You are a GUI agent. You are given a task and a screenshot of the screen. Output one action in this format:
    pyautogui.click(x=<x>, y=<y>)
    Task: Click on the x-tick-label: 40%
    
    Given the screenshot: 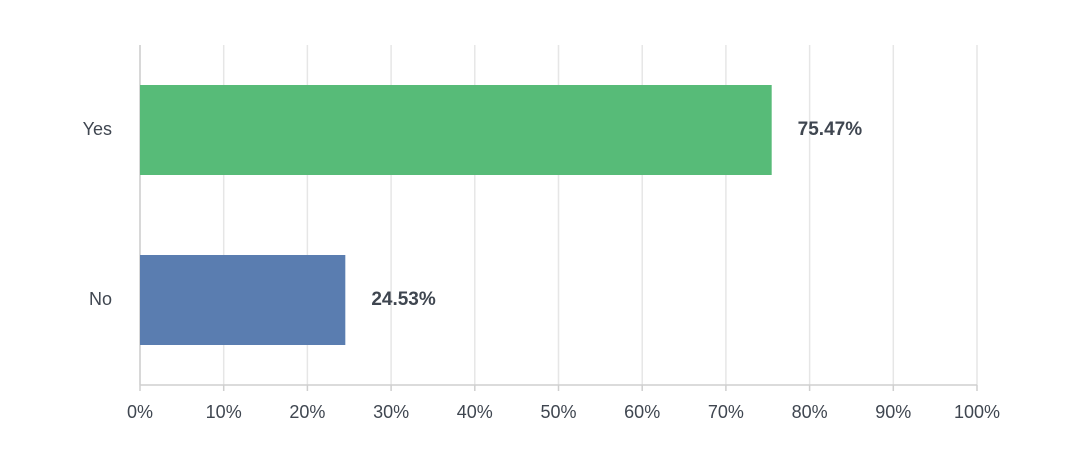 What is the action you would take?
    pyautogui.click(x=475, y=412)
    